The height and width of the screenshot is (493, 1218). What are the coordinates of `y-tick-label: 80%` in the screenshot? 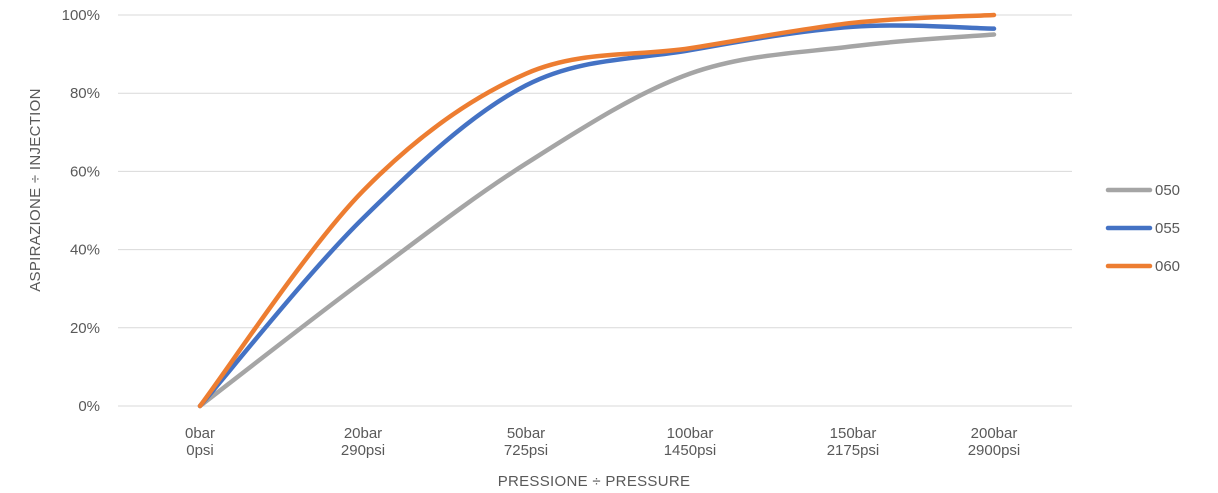 It's located at (85, 93).